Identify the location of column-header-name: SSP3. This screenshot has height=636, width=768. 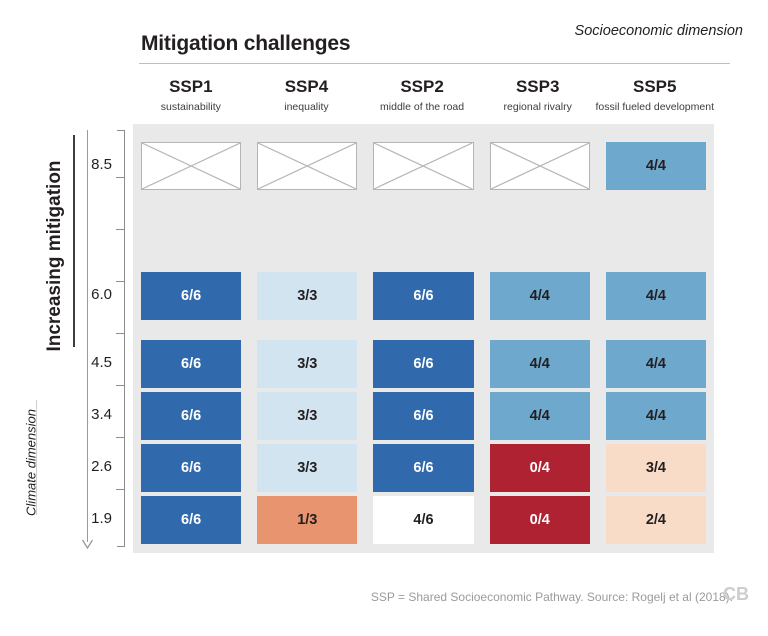
(537, 86).